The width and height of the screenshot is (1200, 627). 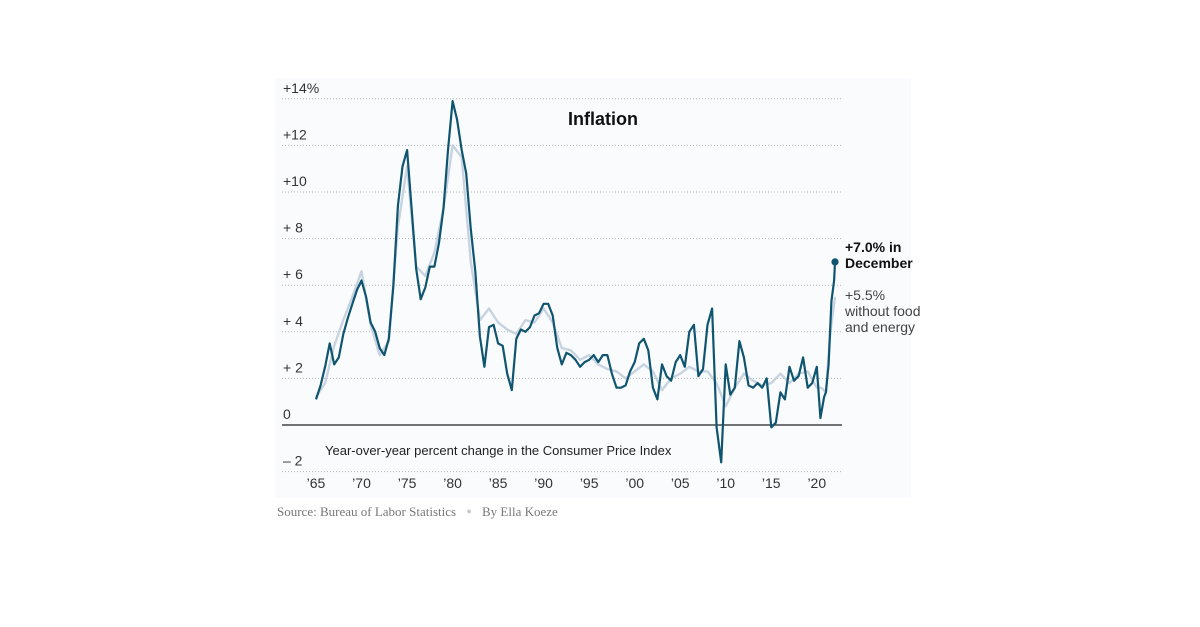 I want to click on byline: By Ella Koeze, so click(x=520, y=511).